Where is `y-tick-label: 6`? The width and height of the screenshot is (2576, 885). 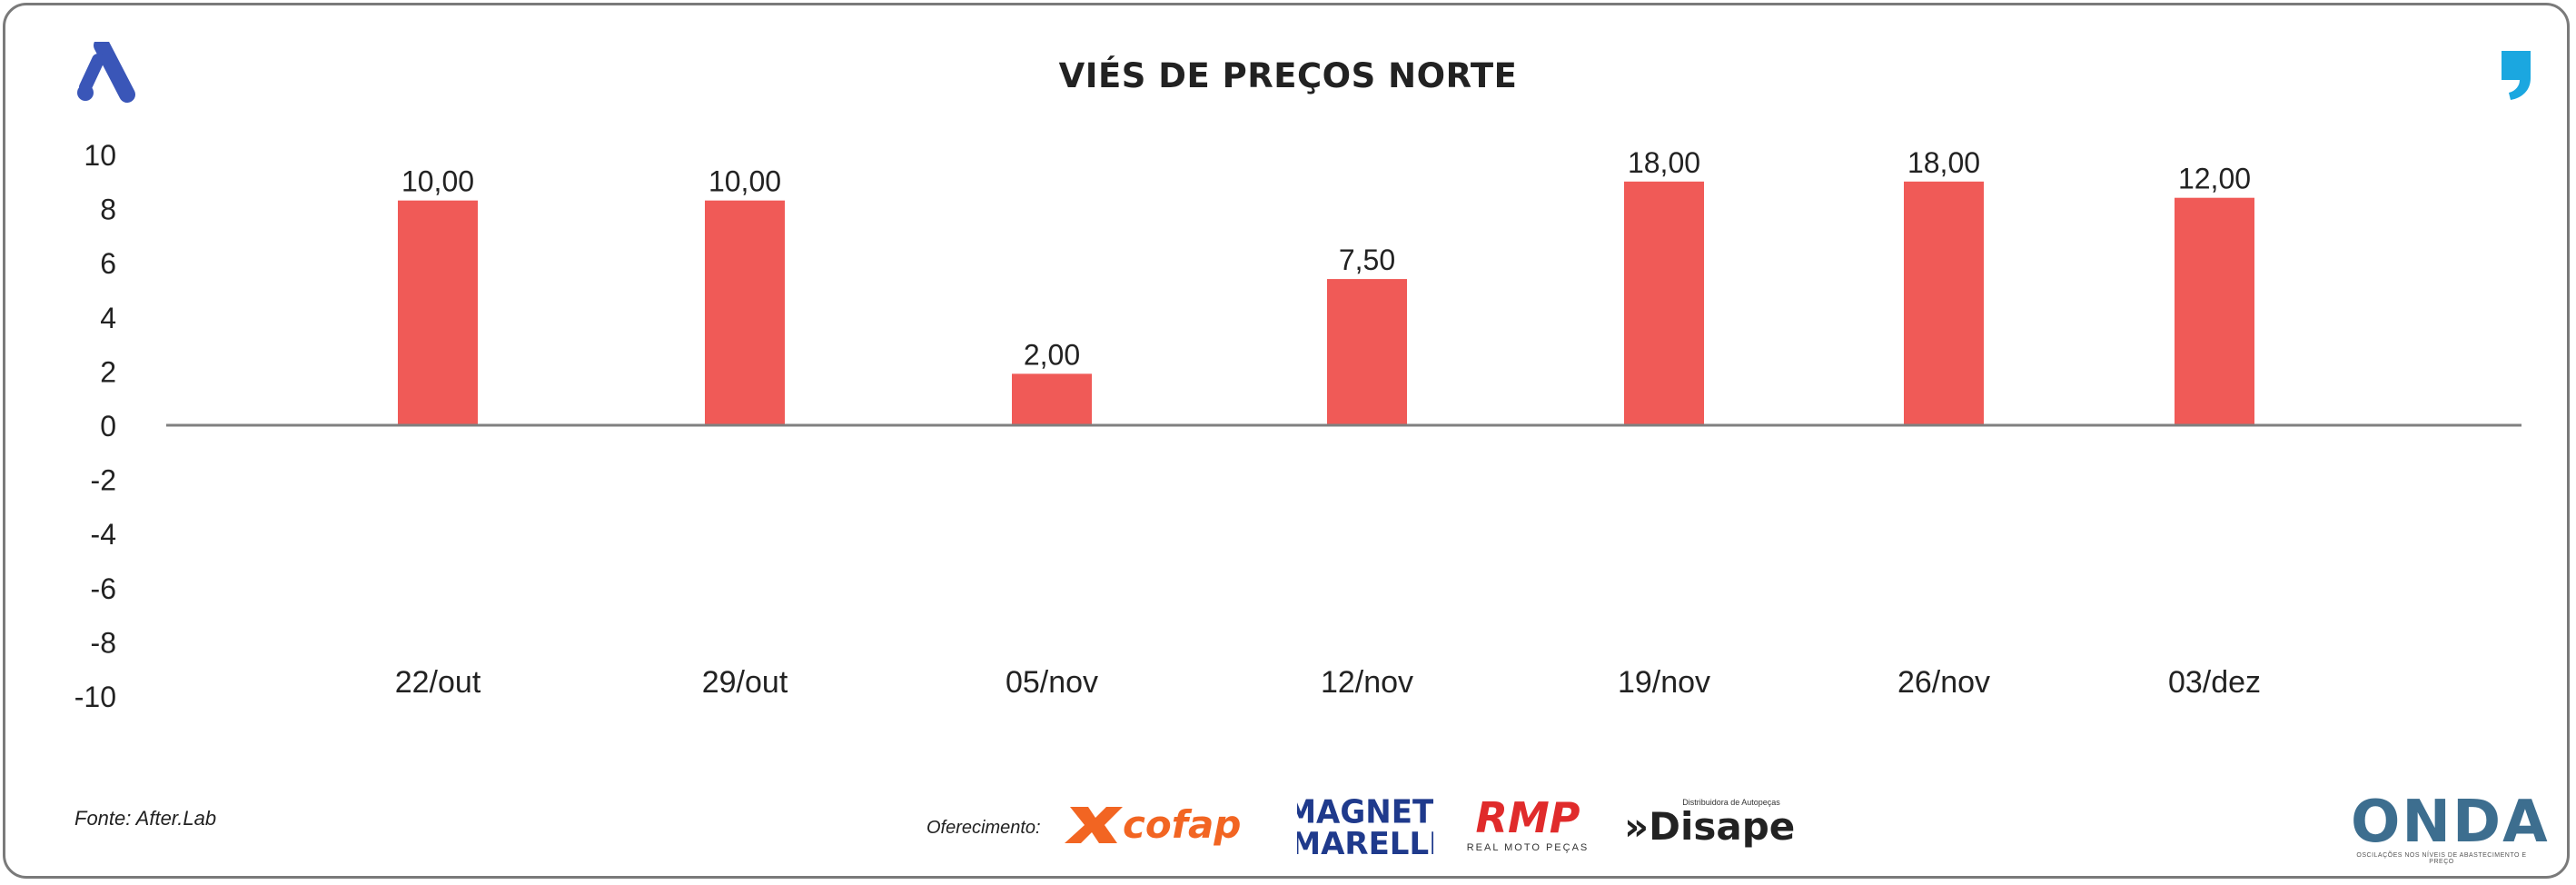
y-tick-label: 6 is located at coordinates (108, 263).